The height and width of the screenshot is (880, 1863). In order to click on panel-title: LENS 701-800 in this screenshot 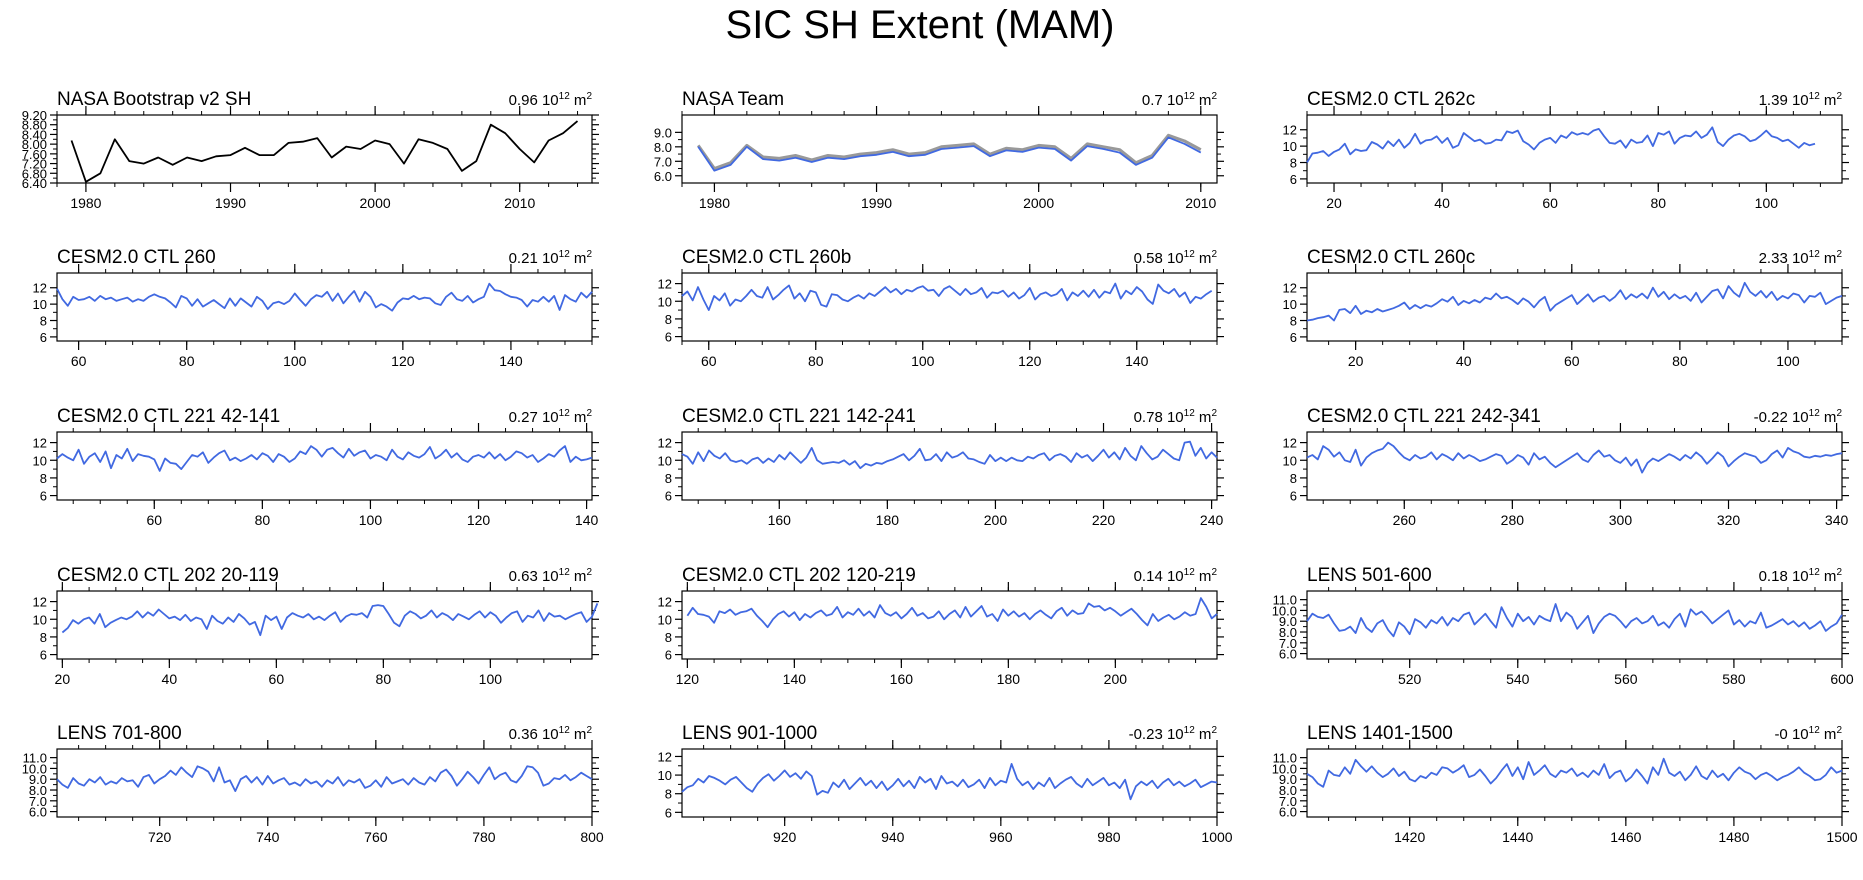, I will do `click(119, 733)`.